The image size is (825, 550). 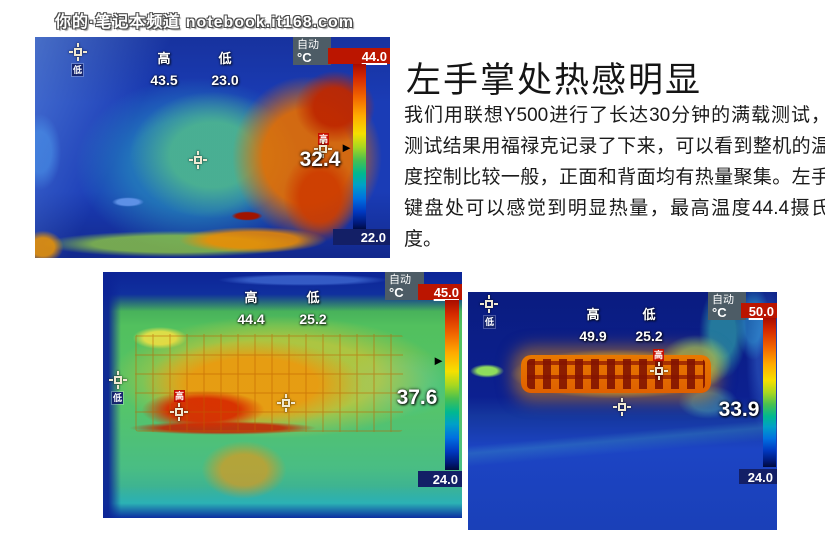 What do you see at coordinates (251, 319) in the screenshot?
I see `high-value: 44.4` at bounding box center [251, 319].